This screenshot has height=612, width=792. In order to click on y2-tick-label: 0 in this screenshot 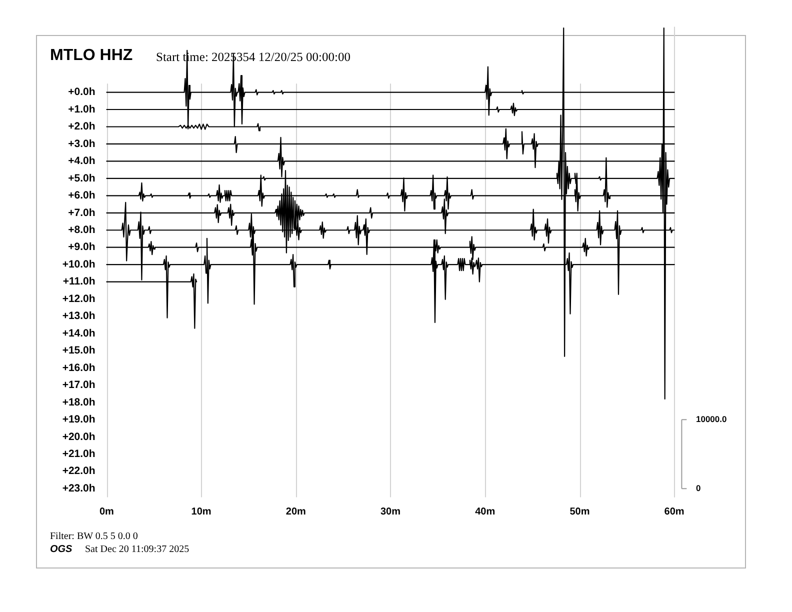, I will do `click(698, 487)`.